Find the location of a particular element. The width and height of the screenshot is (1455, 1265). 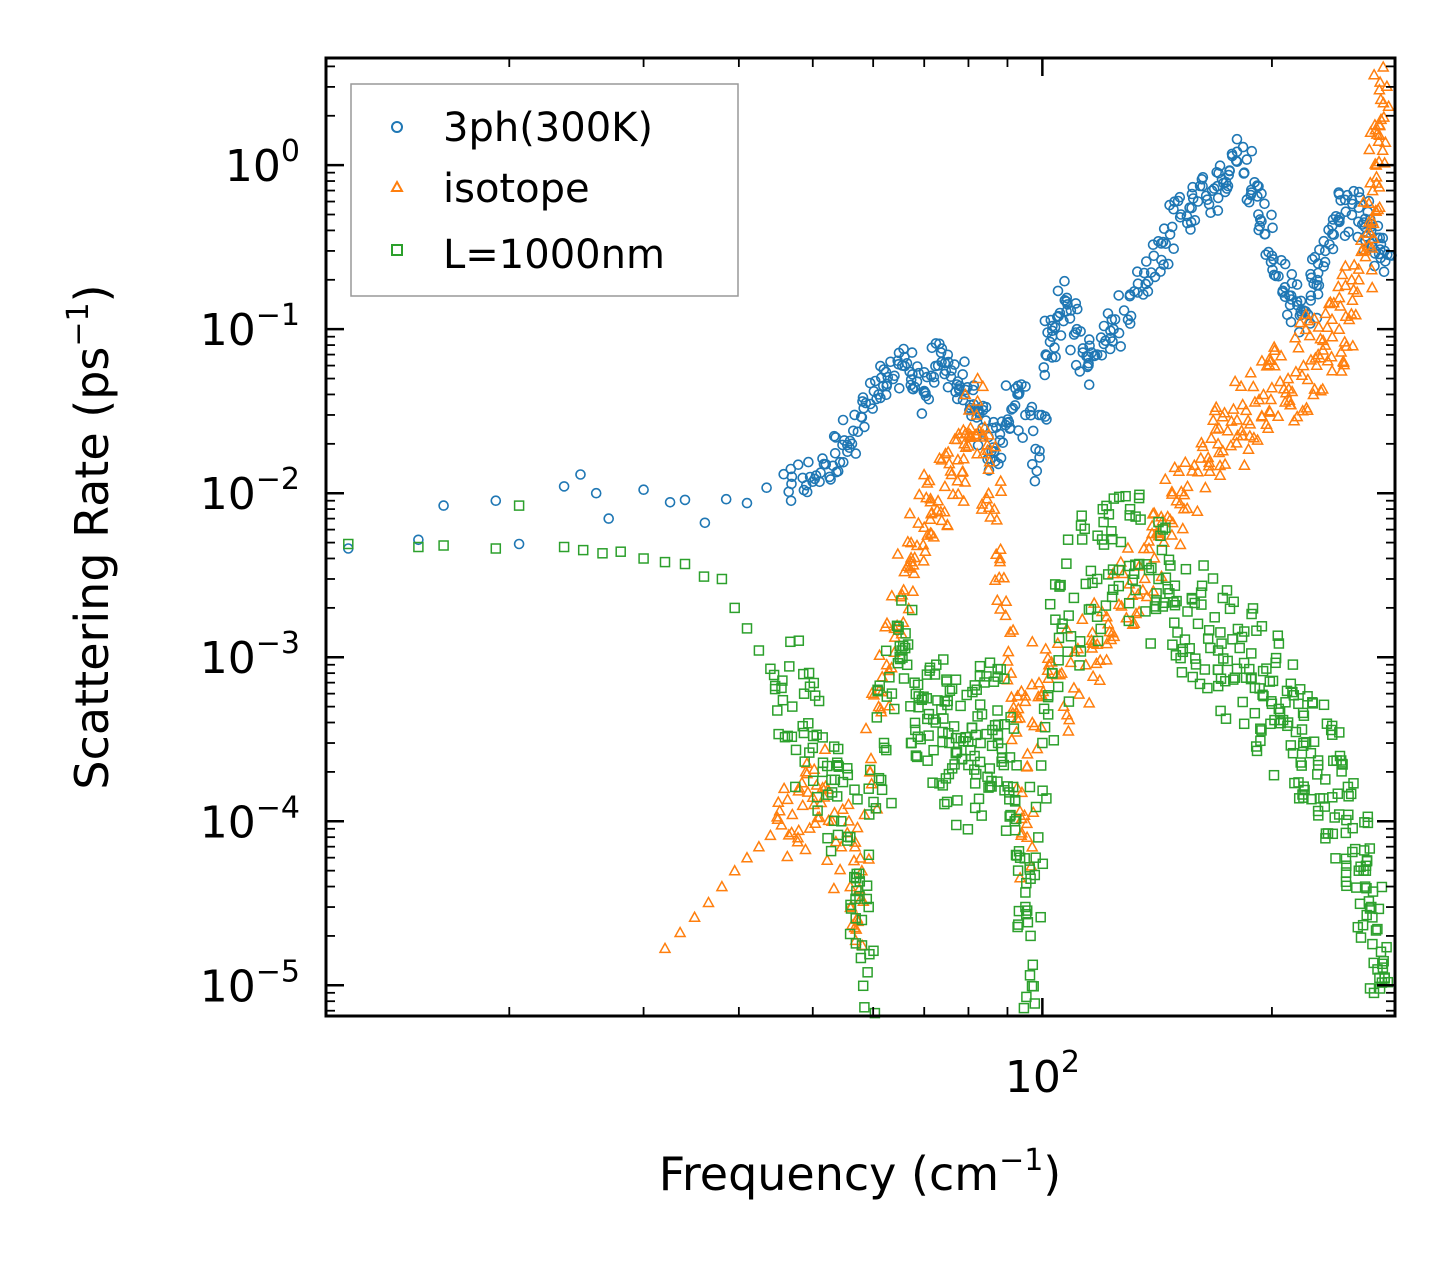

y-tick-label: 10−3 is located at coordinates (250, 655).